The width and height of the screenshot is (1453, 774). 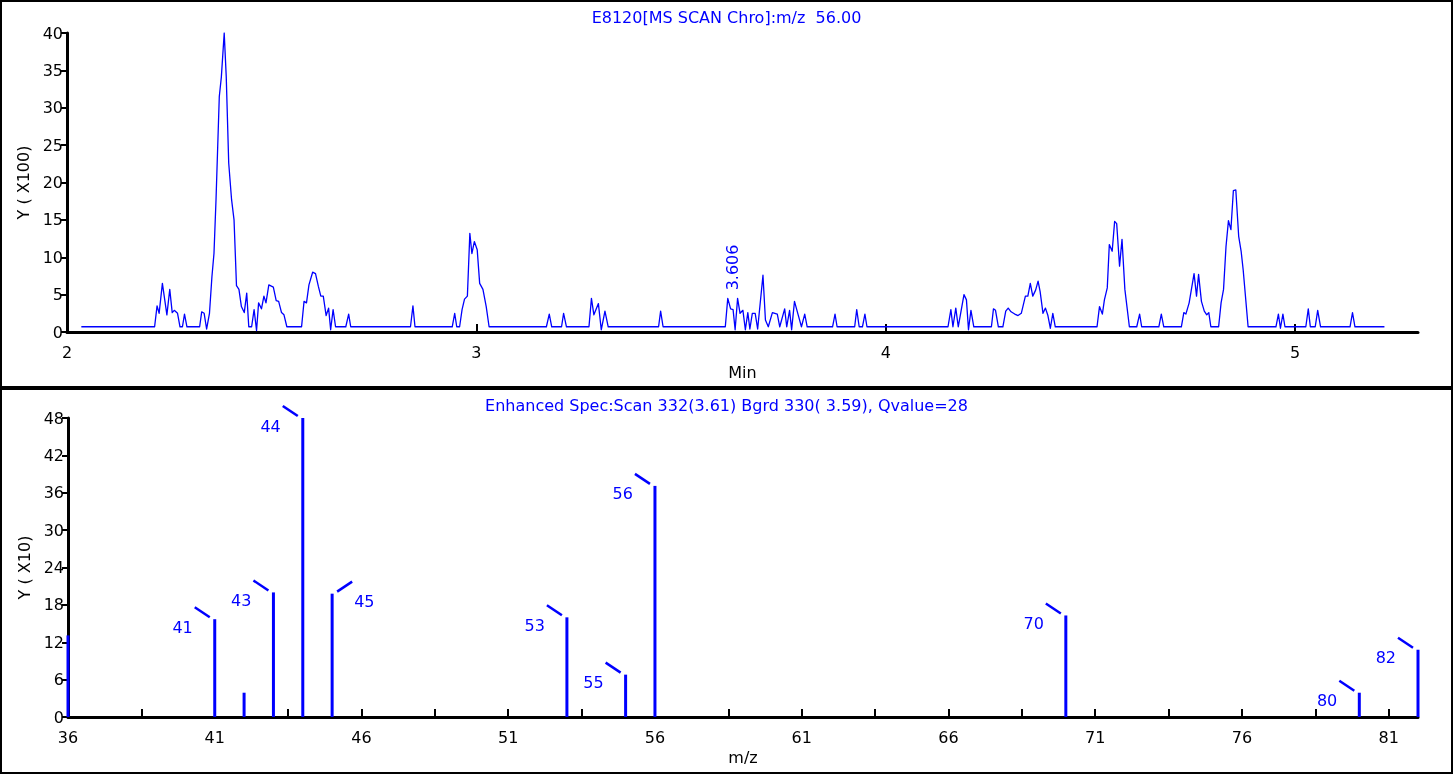 What do you see at coordinates (801, 737) in the screenshot?
I see `x-tick-label: 61` at bounding box center [801, 737].